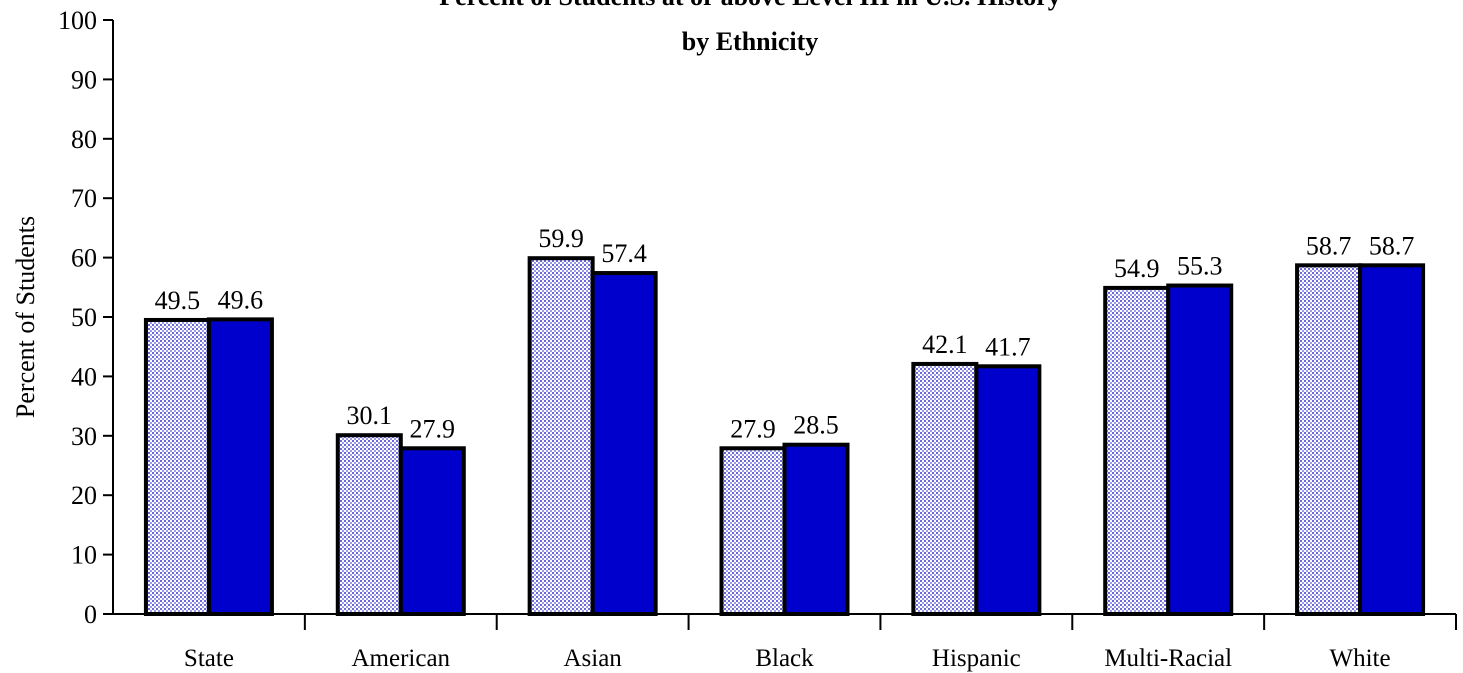  Describe the element at coordinates (209, 658) in the screenshot. I see `category-label: State` at that location.